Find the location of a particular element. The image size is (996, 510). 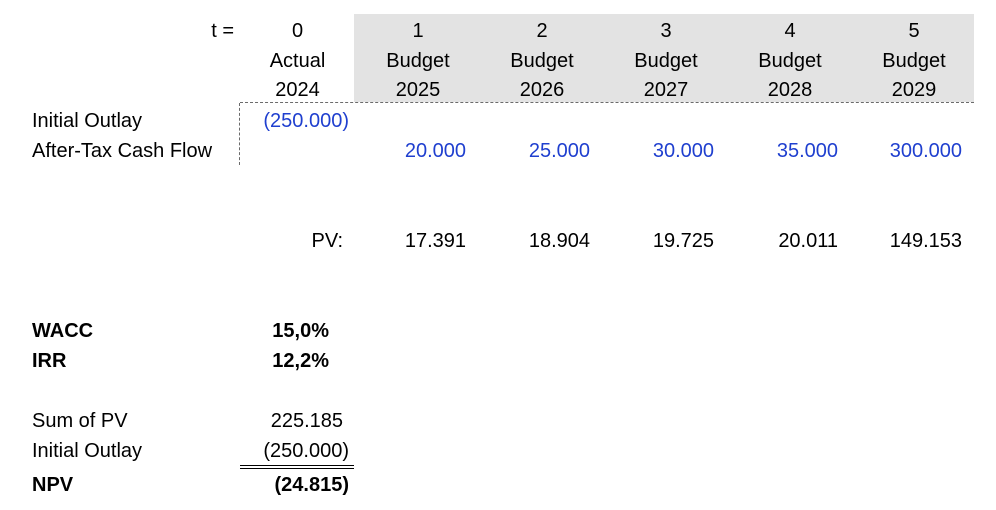

kind-1: Budget is located at coordinates (418, 61).